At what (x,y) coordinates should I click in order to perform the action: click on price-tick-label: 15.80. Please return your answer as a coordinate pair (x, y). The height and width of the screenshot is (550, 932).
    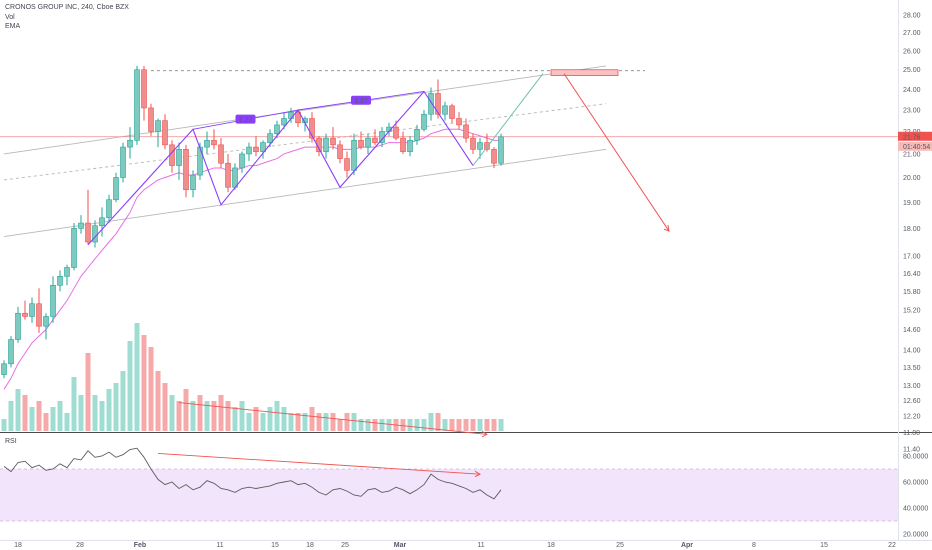
    Looking at the image, I should click on (912, 292).